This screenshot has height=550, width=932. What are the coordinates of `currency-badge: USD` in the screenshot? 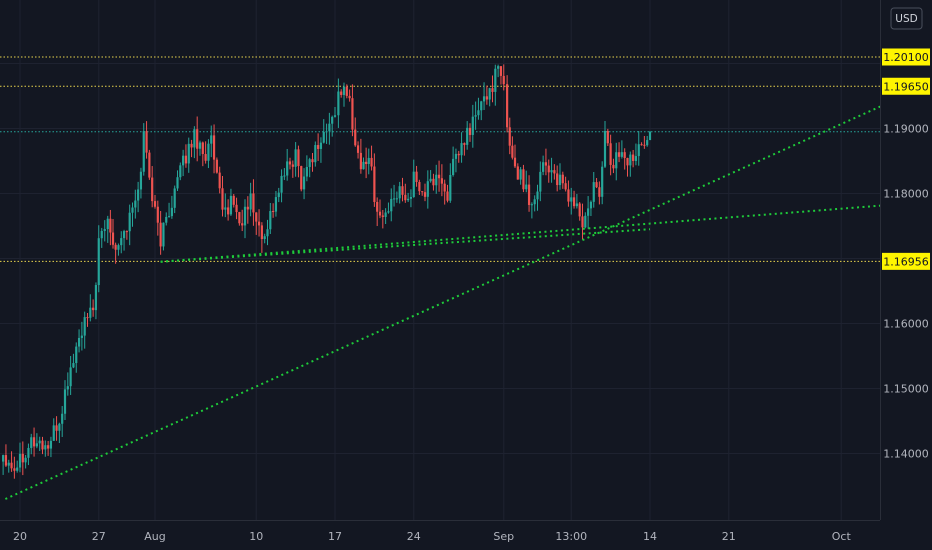 It's located at (906, 18).